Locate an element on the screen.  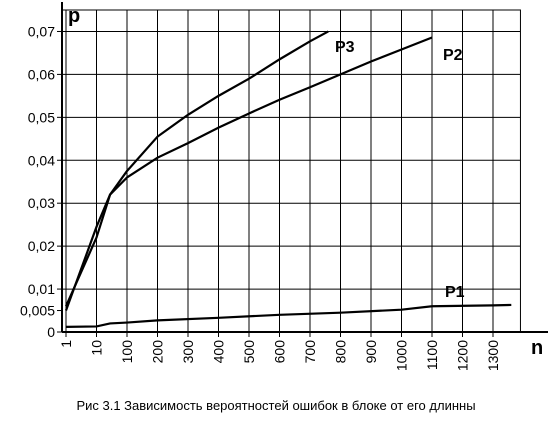
x-tick-label: 1 is located at coordinates (66, 344).